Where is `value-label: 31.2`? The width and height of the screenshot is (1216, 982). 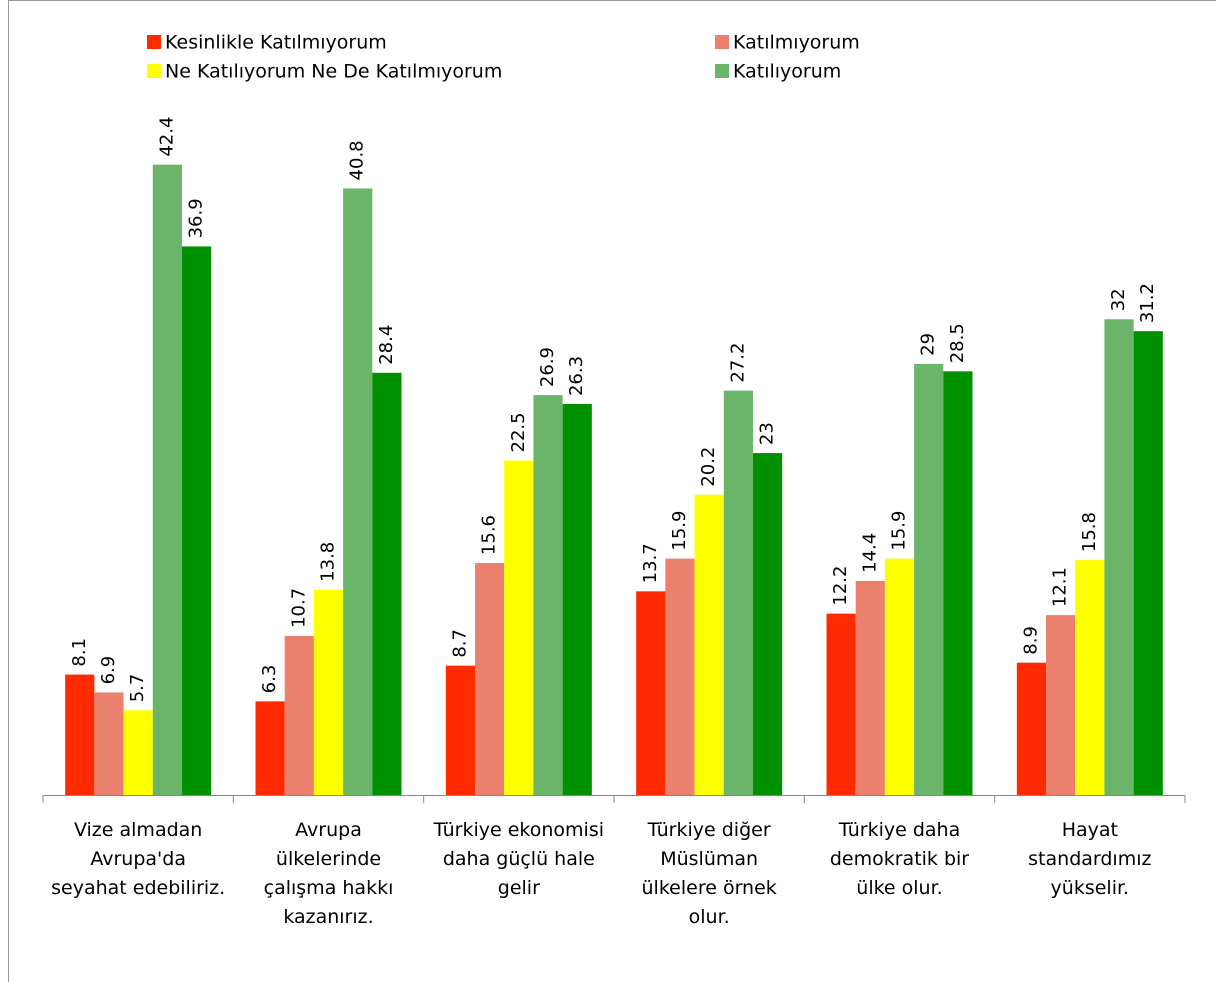
value-label: 31.2 is located at coordinates (1147, 303).